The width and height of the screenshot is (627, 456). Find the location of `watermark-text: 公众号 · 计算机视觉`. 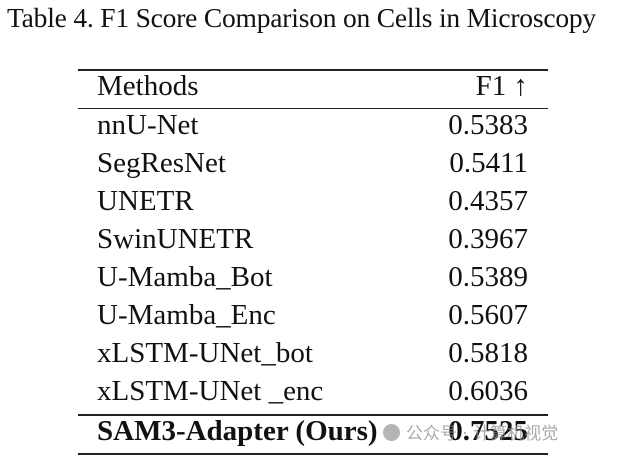

watermark-text: 公众号 · 计算机视觉 is located at coordinates (482, 434).